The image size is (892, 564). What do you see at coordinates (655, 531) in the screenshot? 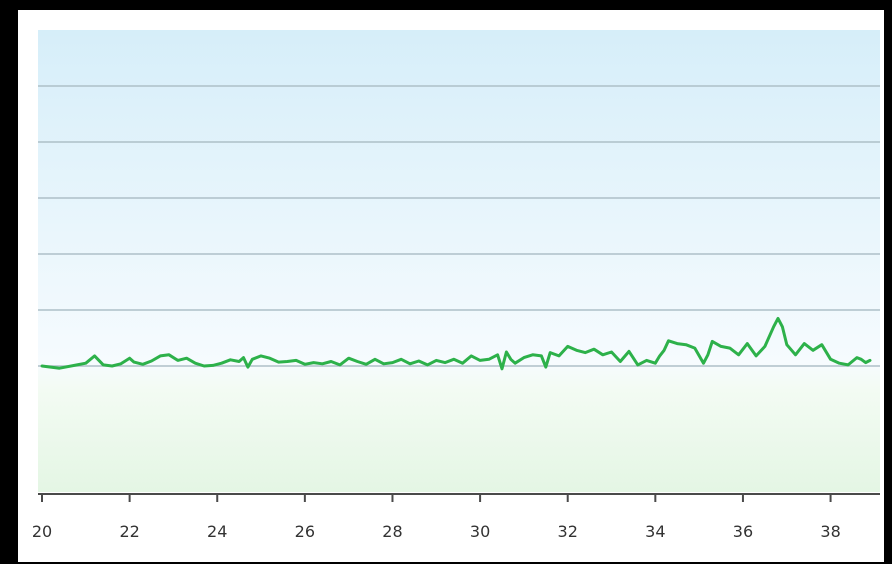
I see `x-tick-label: 34` at bounding box center [655, 531].